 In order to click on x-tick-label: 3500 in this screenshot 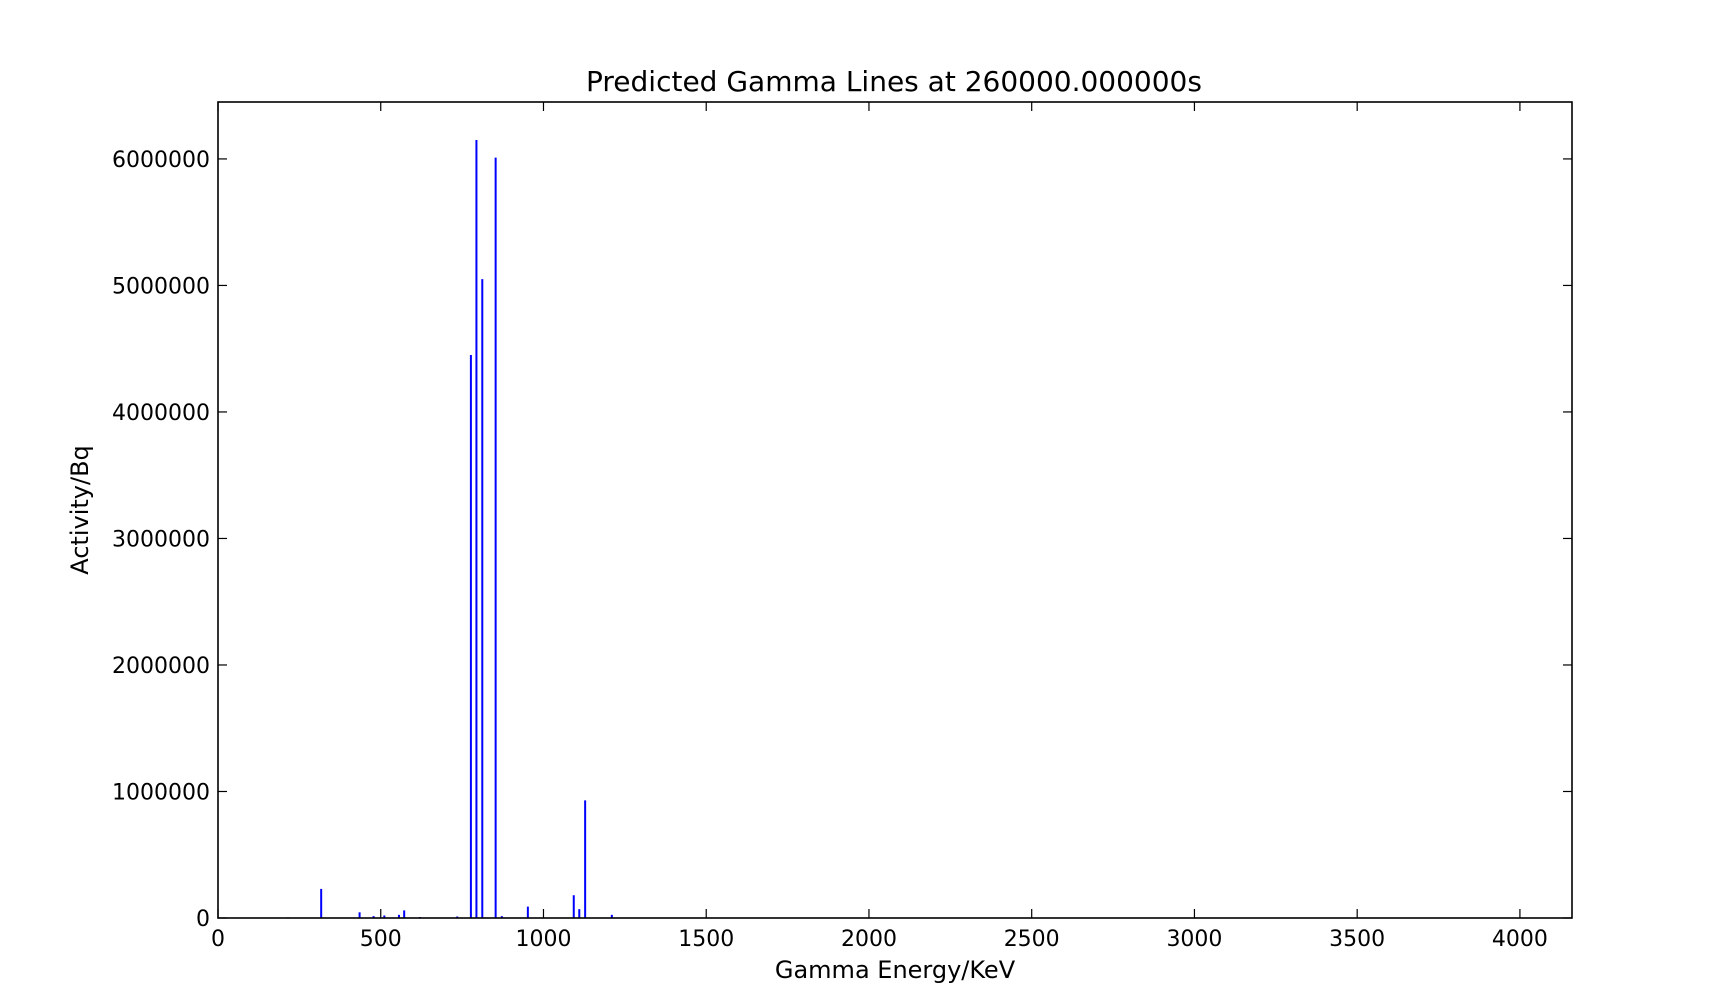, I will do `click(1357, 939)`.